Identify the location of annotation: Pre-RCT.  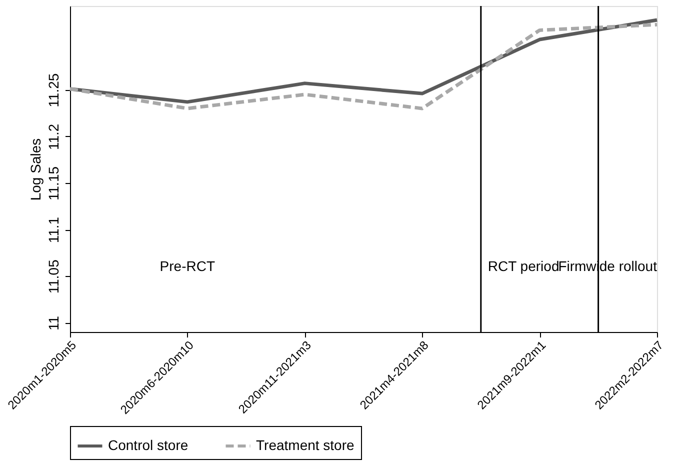
(188, 266).